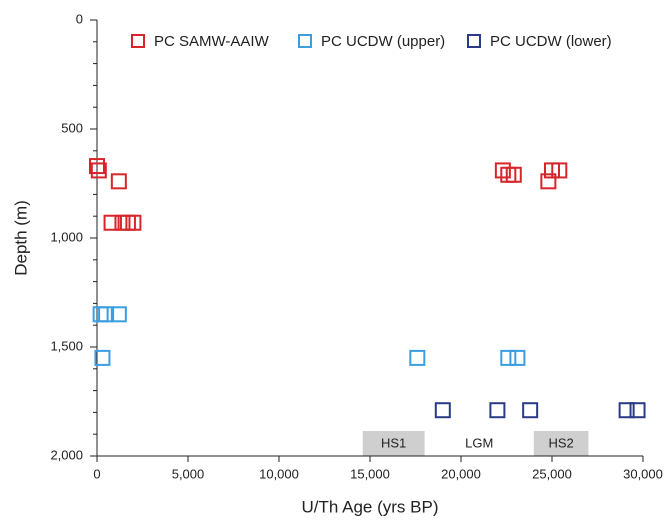 This screenshot has height=521, width=666. What do you see at coordinates (212, 41) in the screenshot?
I see `legend-label: PC SAMW-AAIW` at bounding box center [212, 41].